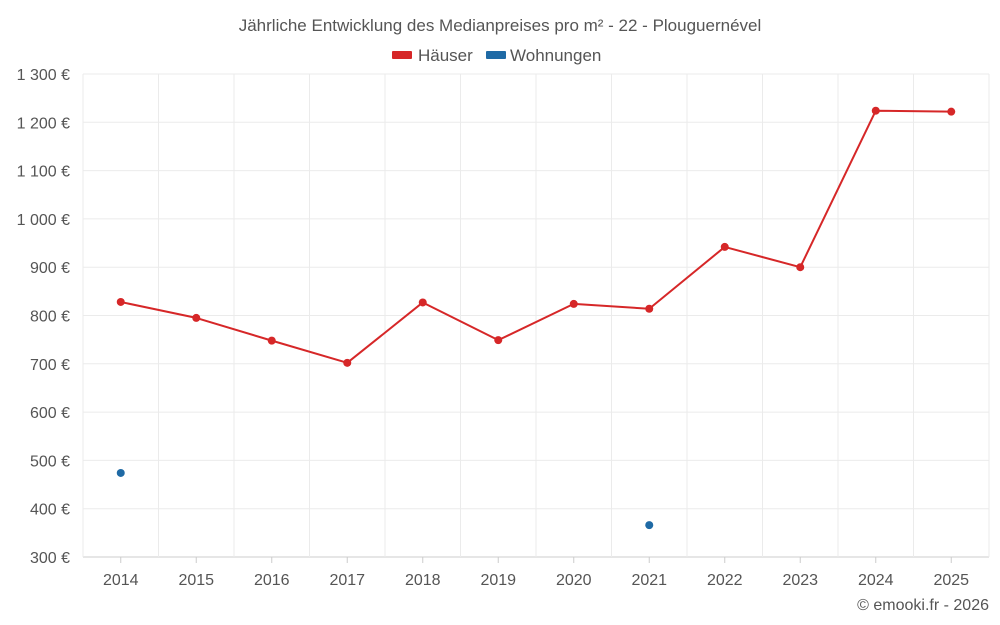 This screenshot has width=1000, height=625. Describe the element at coordinates (347, 580) in the screenshot. I see `x-tick-label: 2017` at that location.